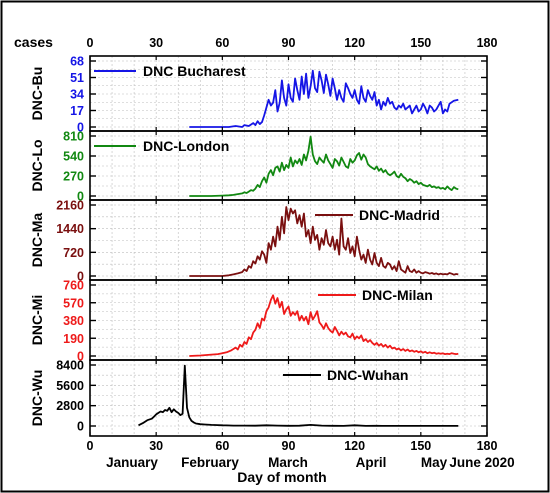 This screenshot has height=493, width=550. What do you see at coordinates (324, 166) in the screenshot?
I see `series-line-dnc-lo` at bounding box center [324, 166].